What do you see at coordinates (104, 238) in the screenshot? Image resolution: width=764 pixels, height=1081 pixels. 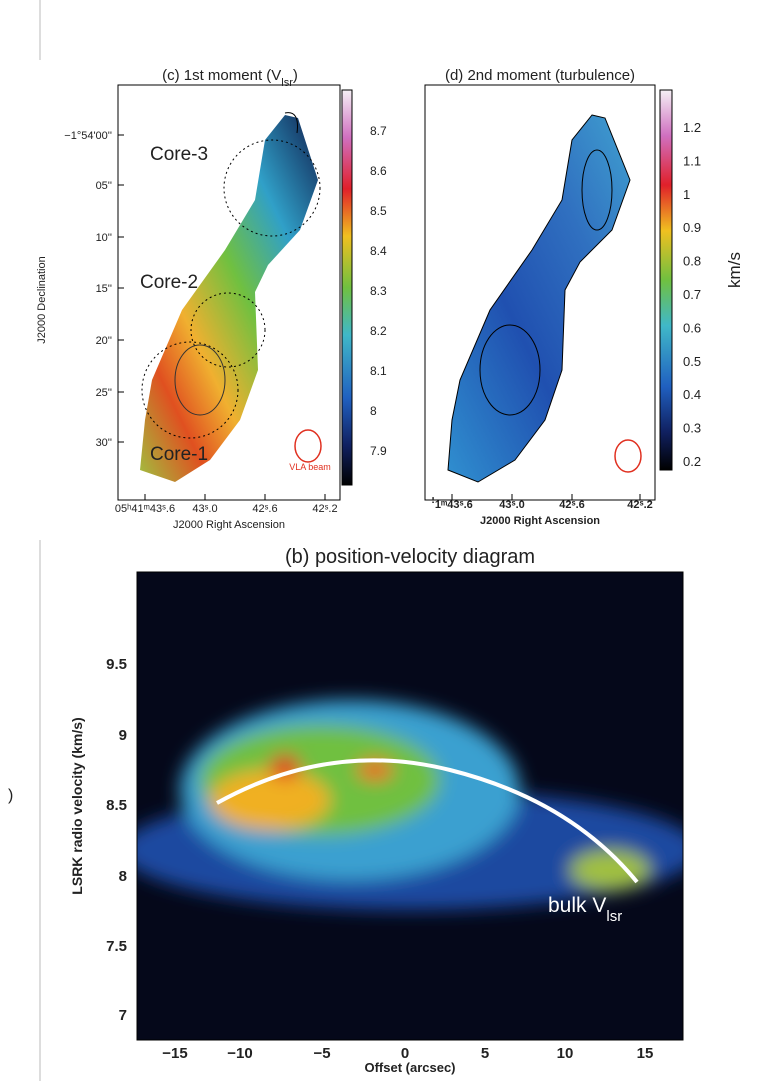 I see `y-tick-label: 10''` at bounding box center [104, 238].